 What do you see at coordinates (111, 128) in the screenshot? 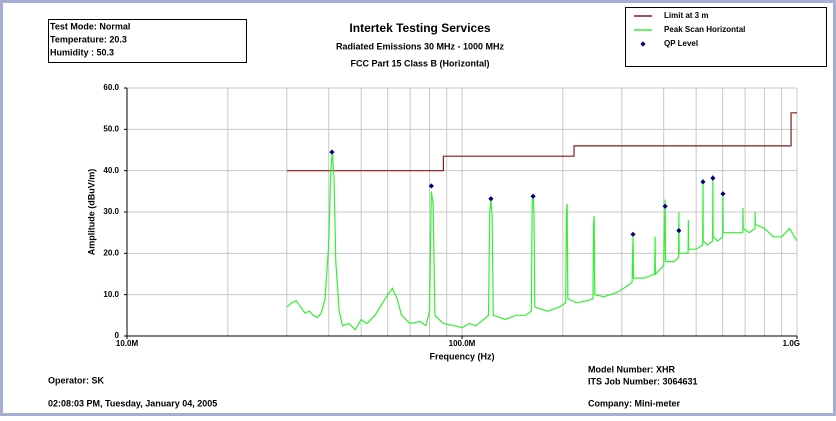
I see `y-tick-label: 50.0` at bounding box center [111, 128].